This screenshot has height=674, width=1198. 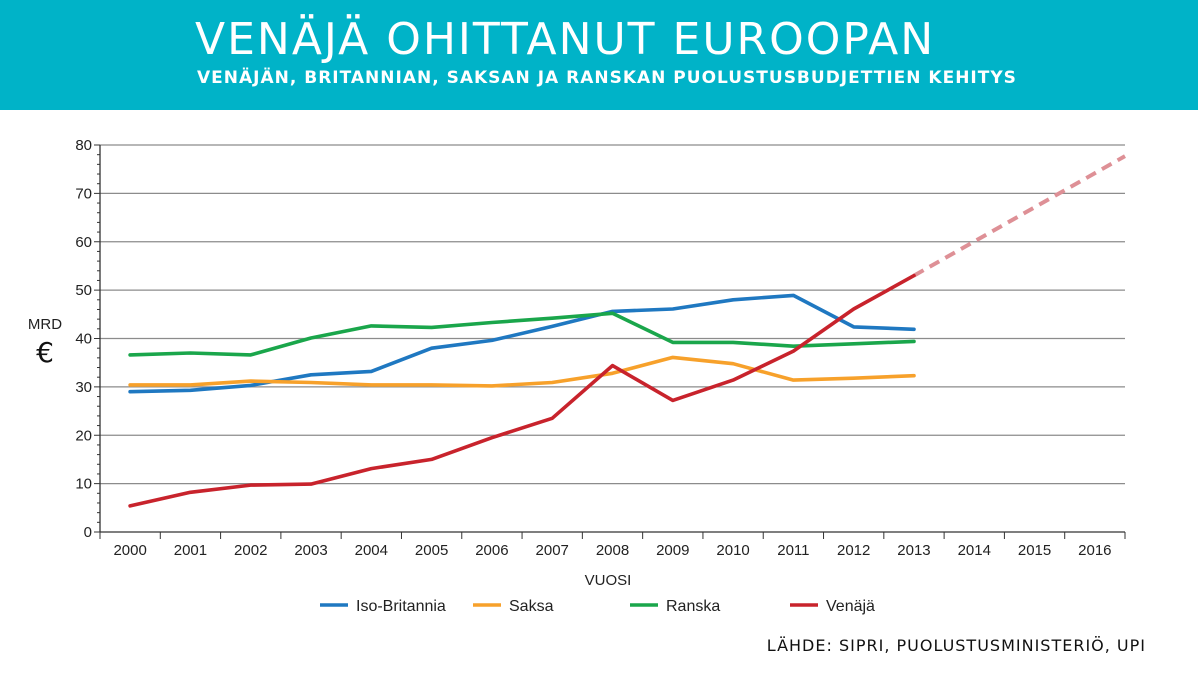 I want to click on x-tick-label: 2012, so click(x=853, y=550).